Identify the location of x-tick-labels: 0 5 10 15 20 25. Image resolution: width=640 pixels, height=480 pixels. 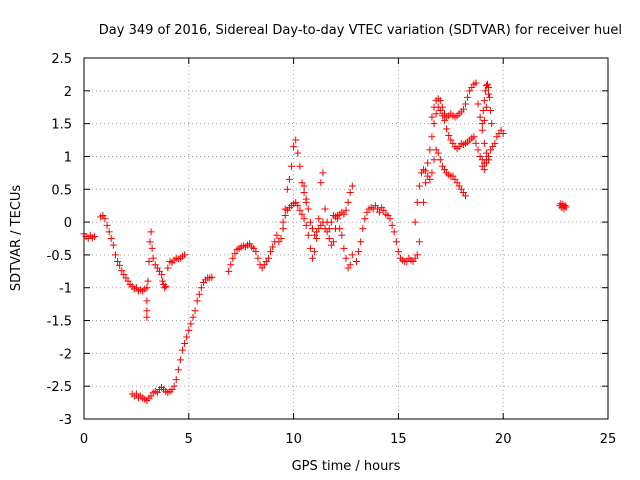
(348, 439).